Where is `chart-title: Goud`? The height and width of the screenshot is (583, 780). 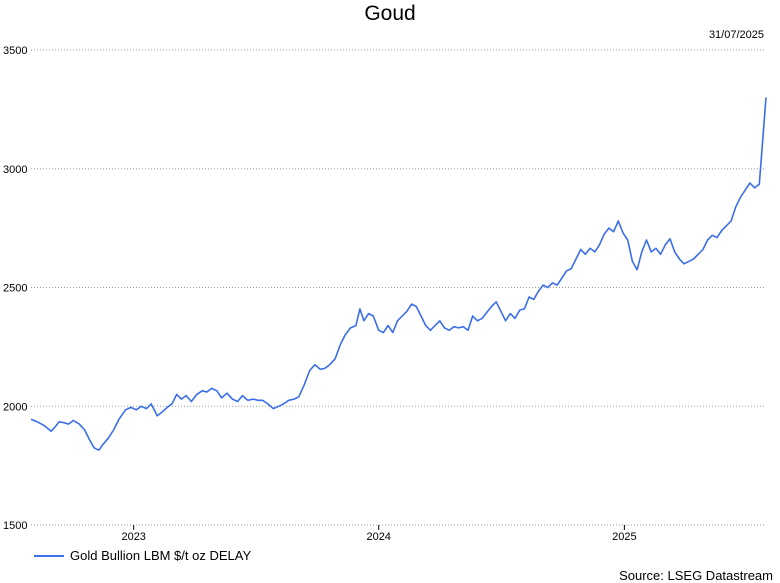
chart-title: Goud is located at coordinates (390, 13).